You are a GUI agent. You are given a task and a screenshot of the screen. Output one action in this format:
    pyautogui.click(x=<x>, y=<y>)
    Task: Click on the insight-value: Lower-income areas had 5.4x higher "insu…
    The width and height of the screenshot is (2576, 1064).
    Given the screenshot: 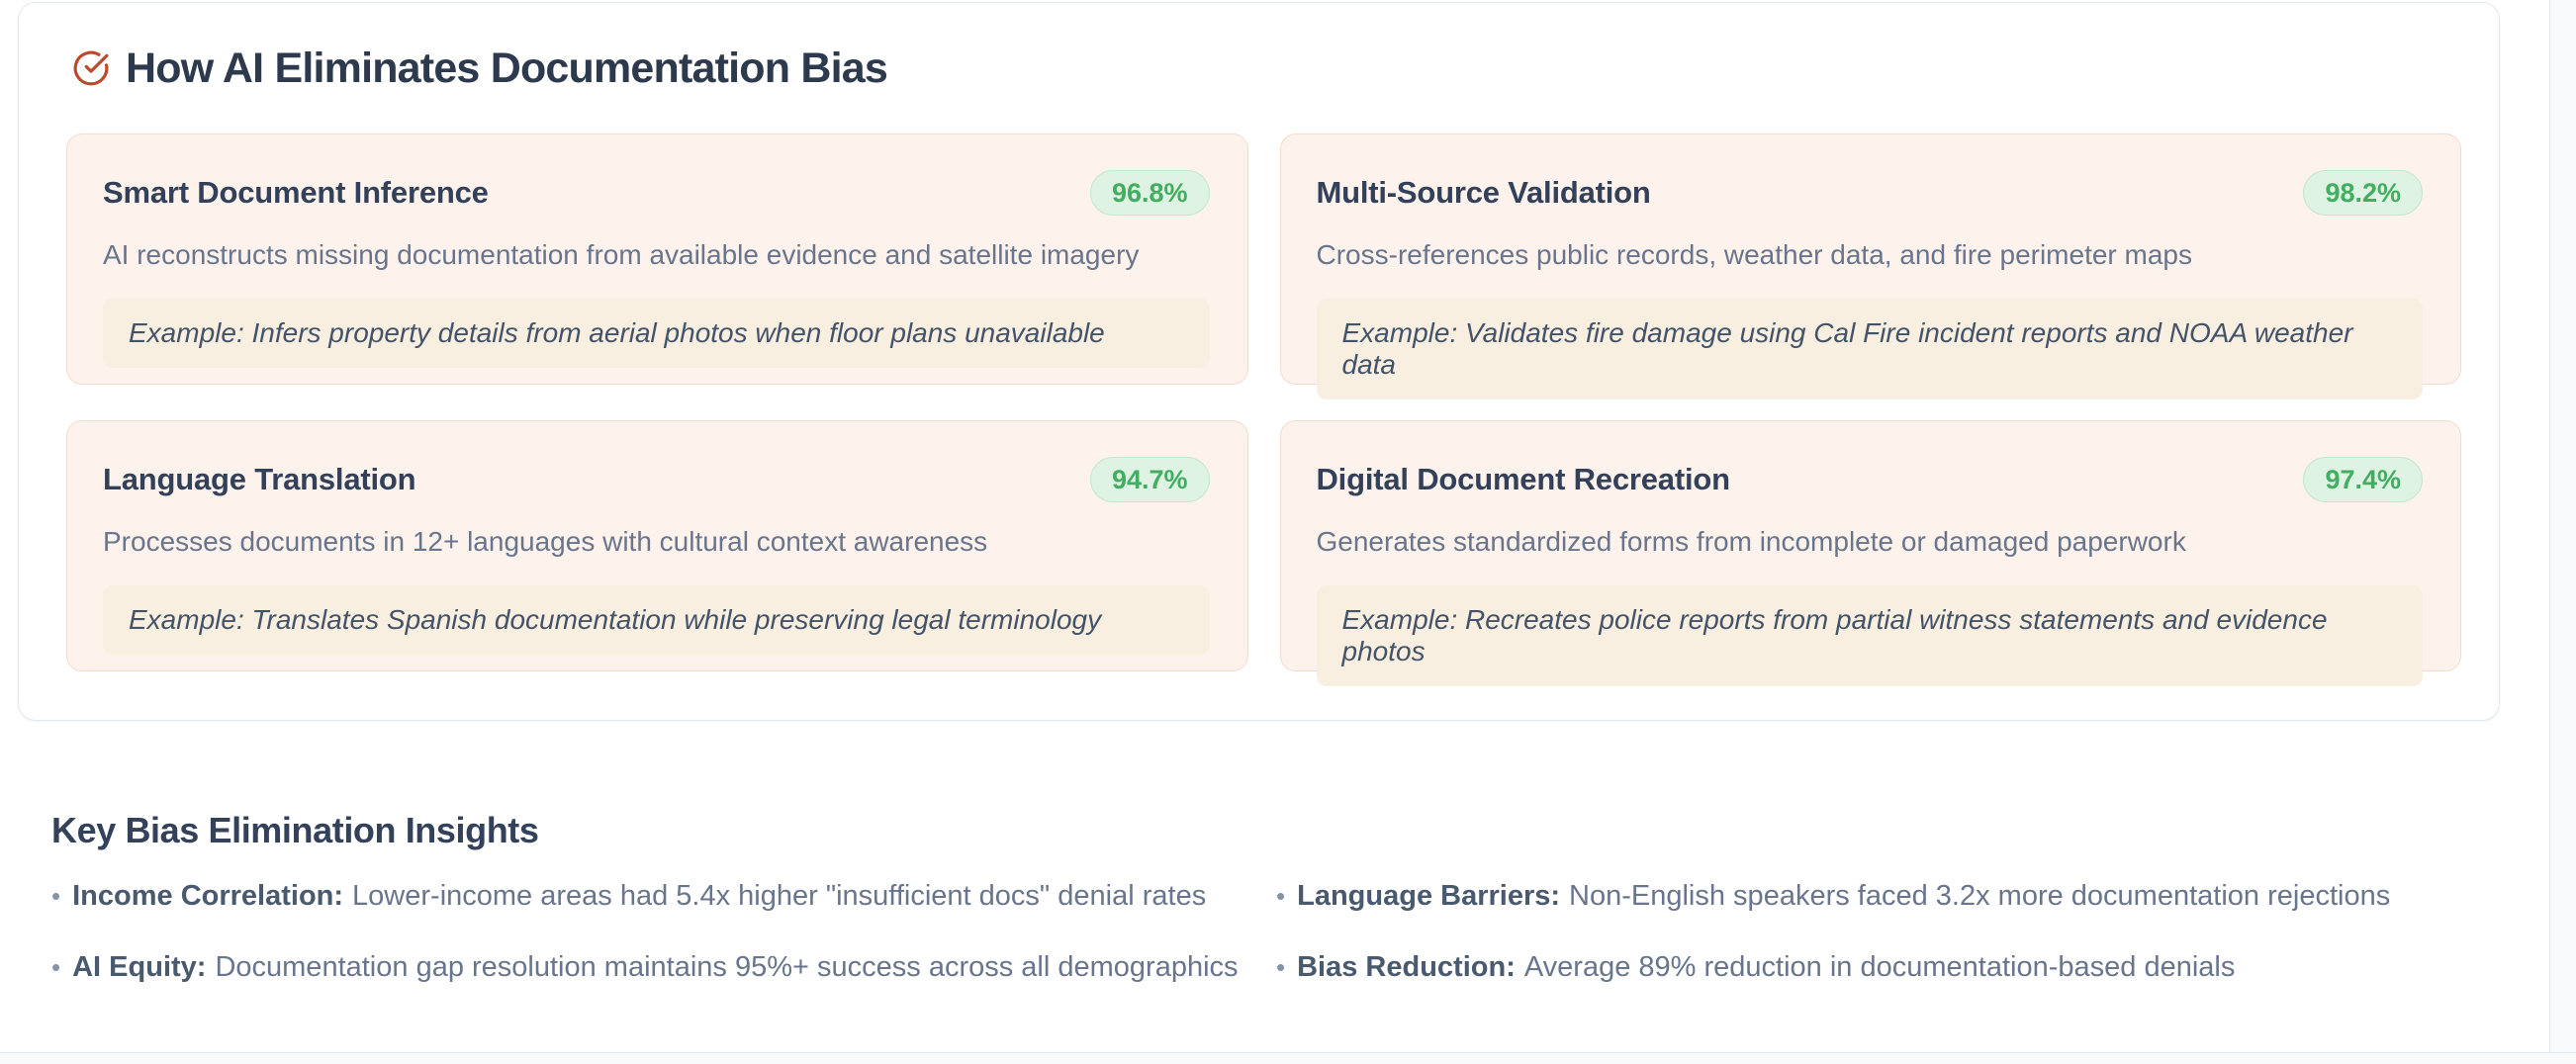 What is the action you would take?
    pyautogui.click(x=780, y=896)
    